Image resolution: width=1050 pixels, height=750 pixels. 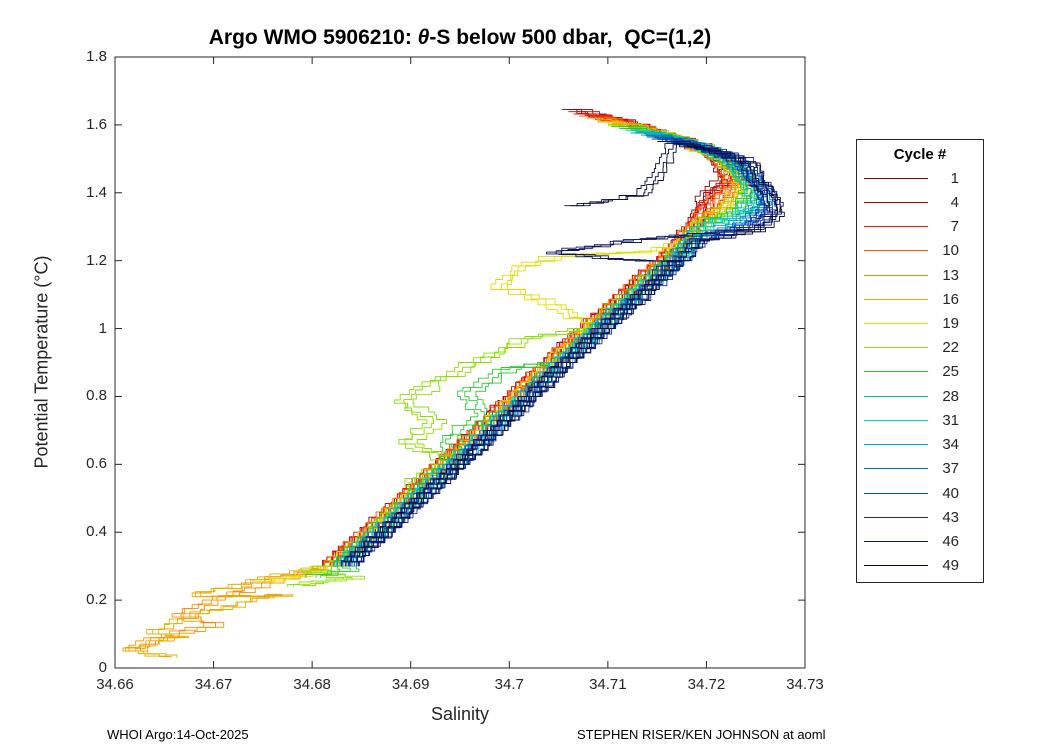 I want to click on legend-row: 1, so click(x=920, y=178).